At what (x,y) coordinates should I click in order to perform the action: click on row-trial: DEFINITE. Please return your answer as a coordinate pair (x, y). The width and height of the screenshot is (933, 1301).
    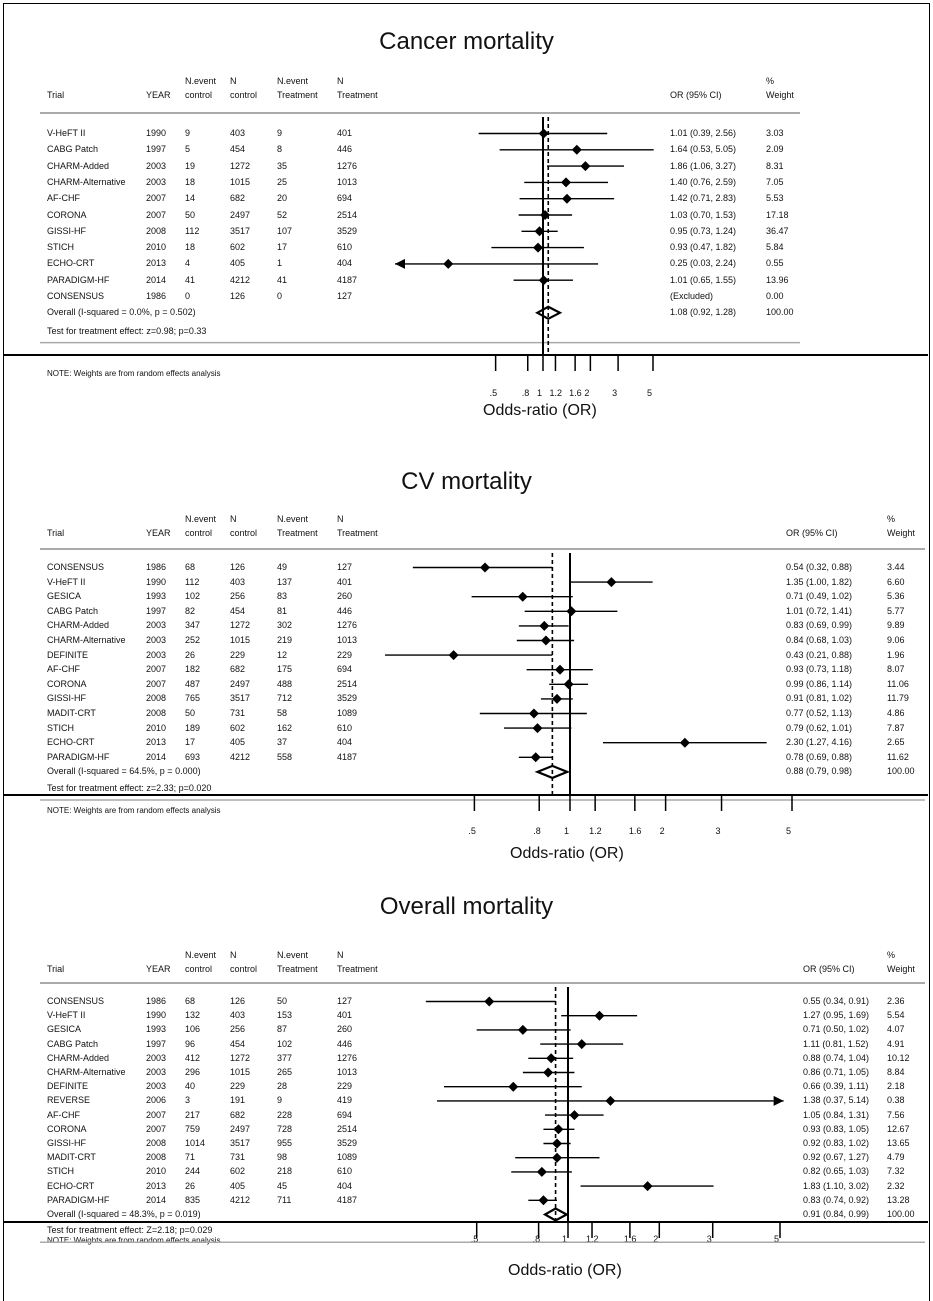
    Looking at the image, I should click on (68, 654).